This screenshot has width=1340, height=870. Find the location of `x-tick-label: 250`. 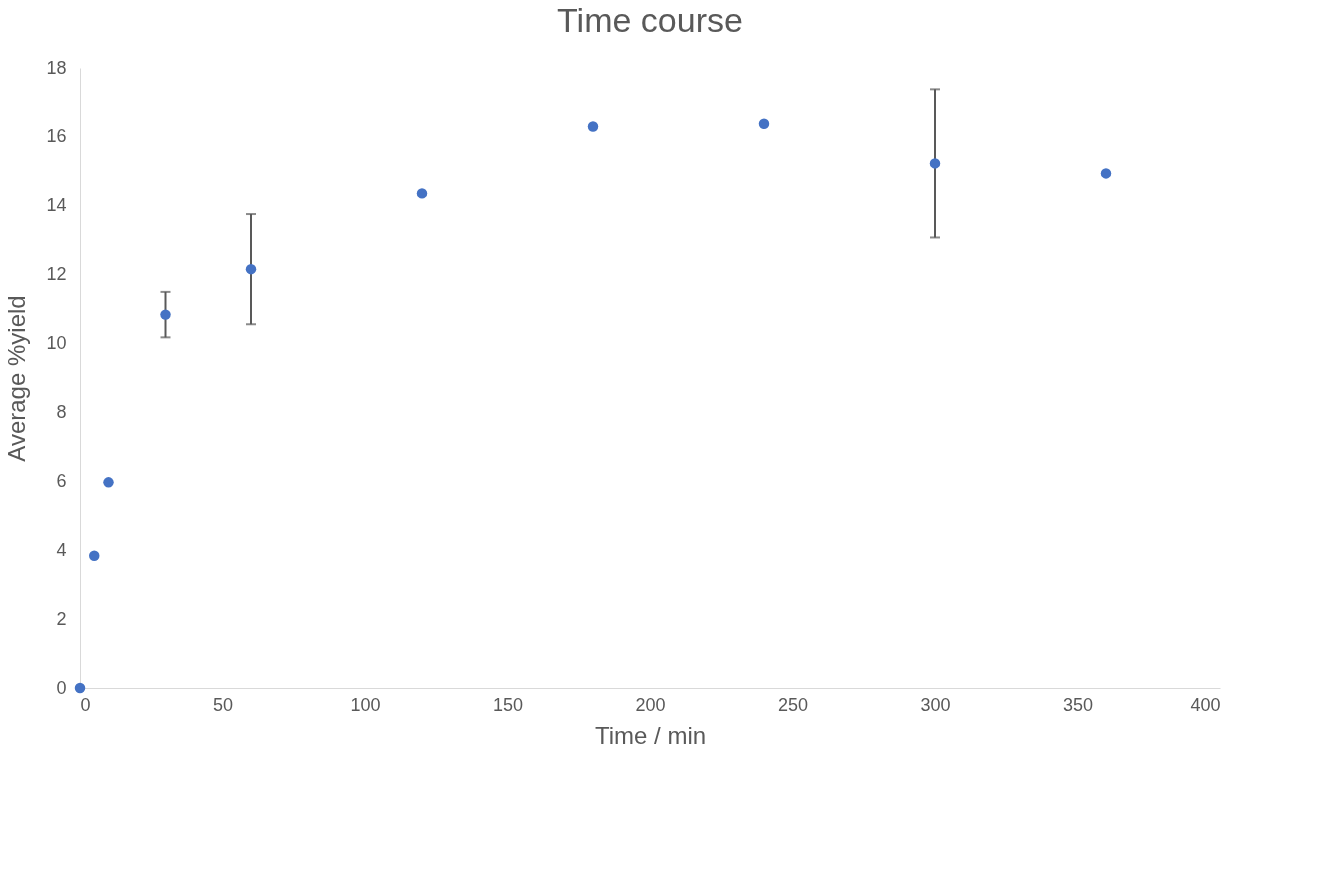

x-tick-label: 250 is located at coordinates (793, 704).